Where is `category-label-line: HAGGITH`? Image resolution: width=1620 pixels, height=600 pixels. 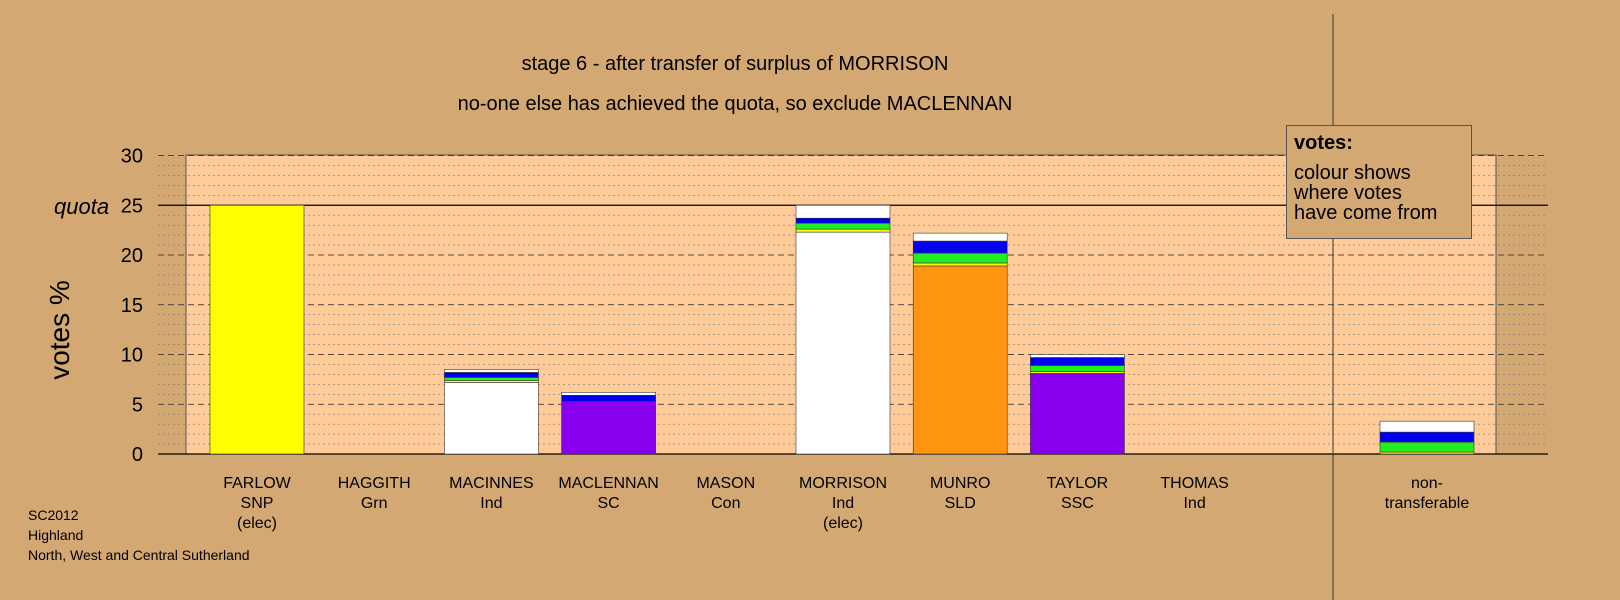
category-label-line: HAGGITH is located at coordinates (374, 483).